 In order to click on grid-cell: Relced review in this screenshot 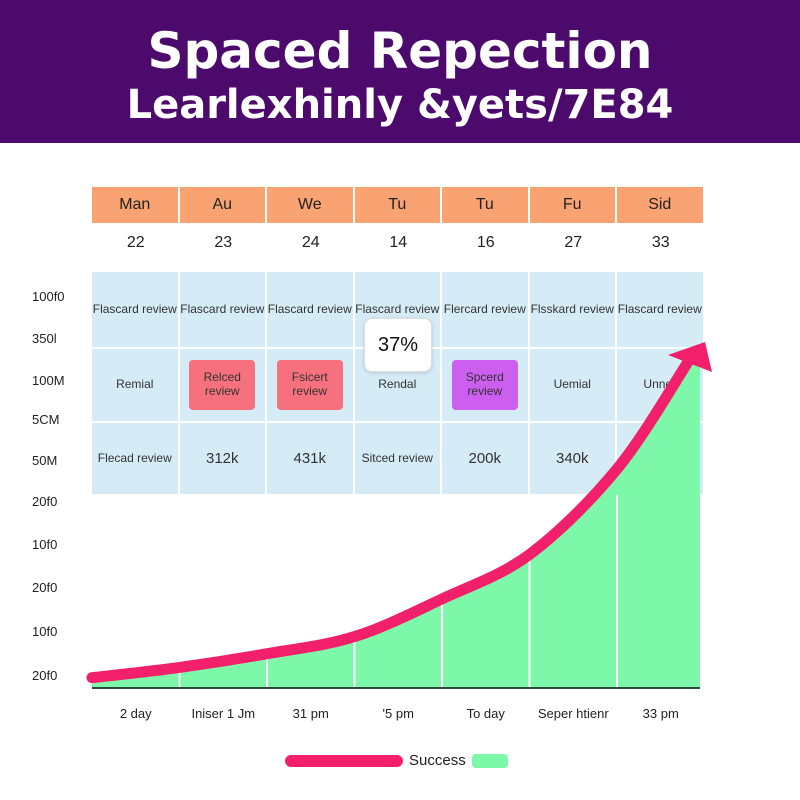, I will do `click(222, 385)`.